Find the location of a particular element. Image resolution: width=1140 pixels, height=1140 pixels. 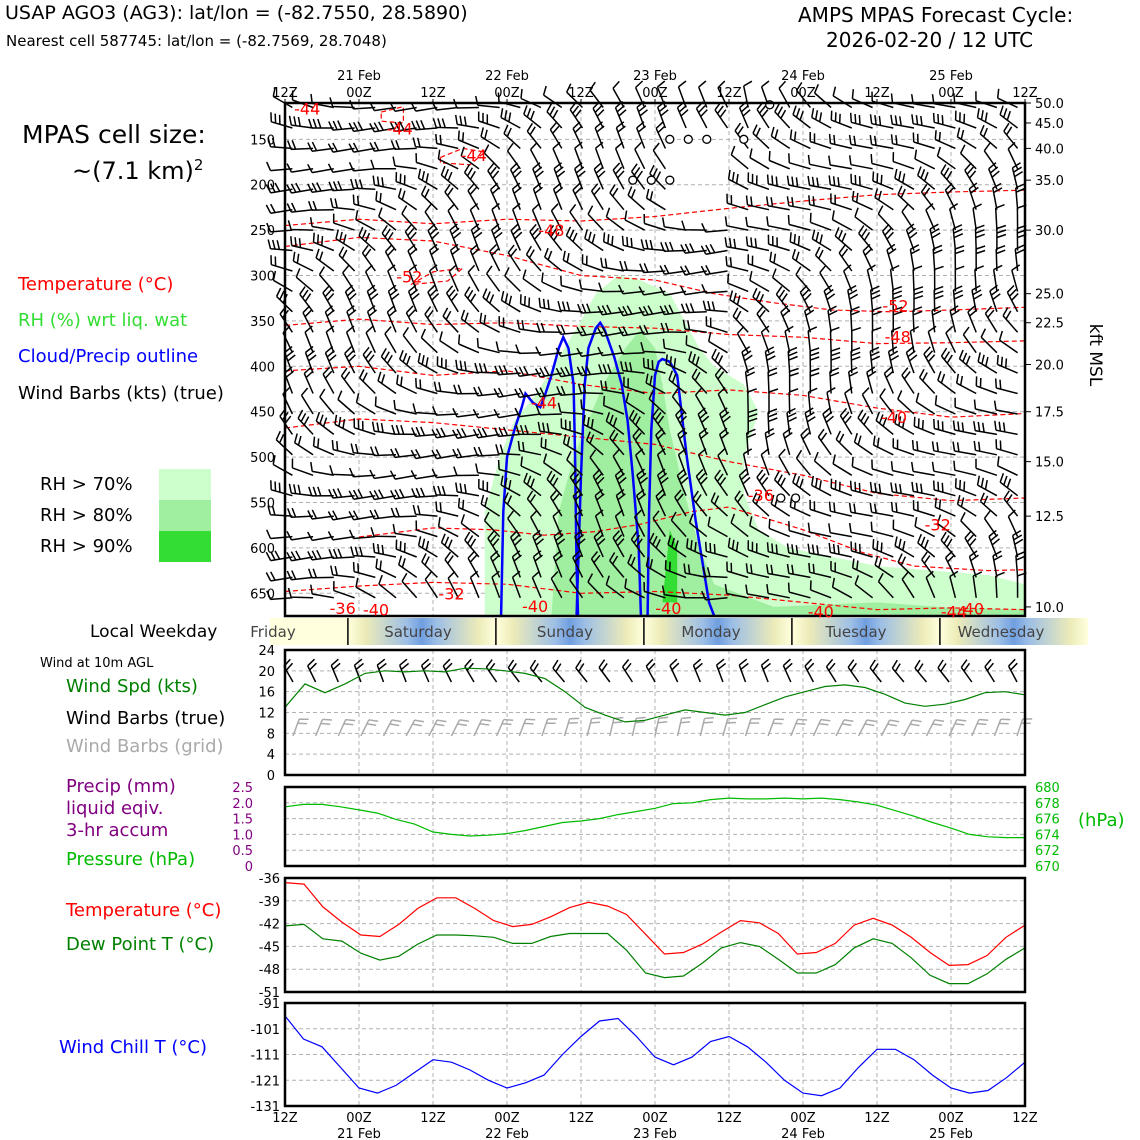

cell-size-text: ~(7.1 km) is located at coordinates (133, 171).